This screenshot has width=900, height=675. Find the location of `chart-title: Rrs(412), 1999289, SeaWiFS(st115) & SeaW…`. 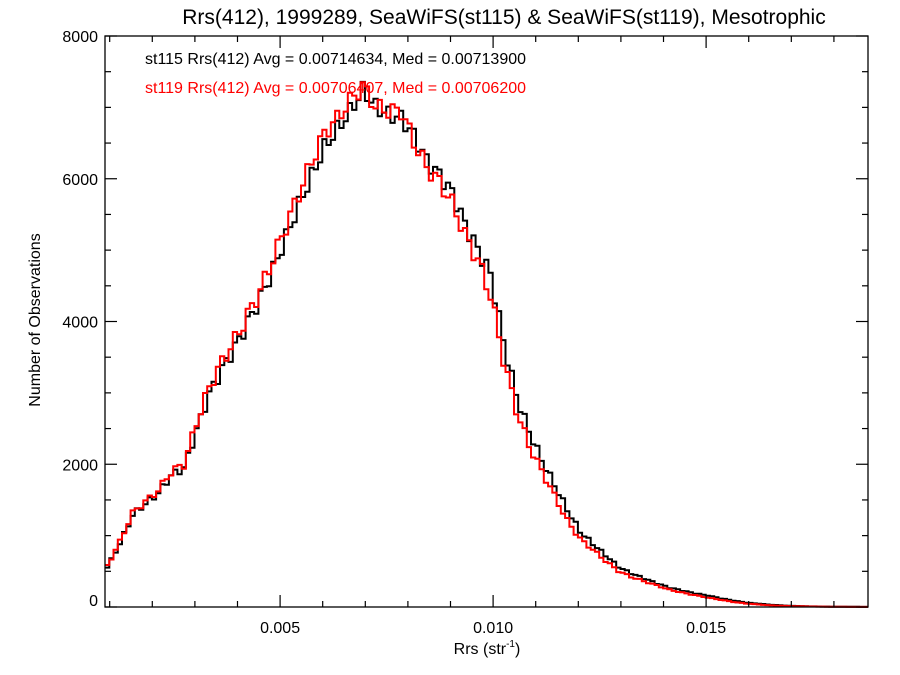

chart-title: Rrs(412), 1999289, SeaWiFS(st115) & SeaW… is located at coordinates (503, 17).